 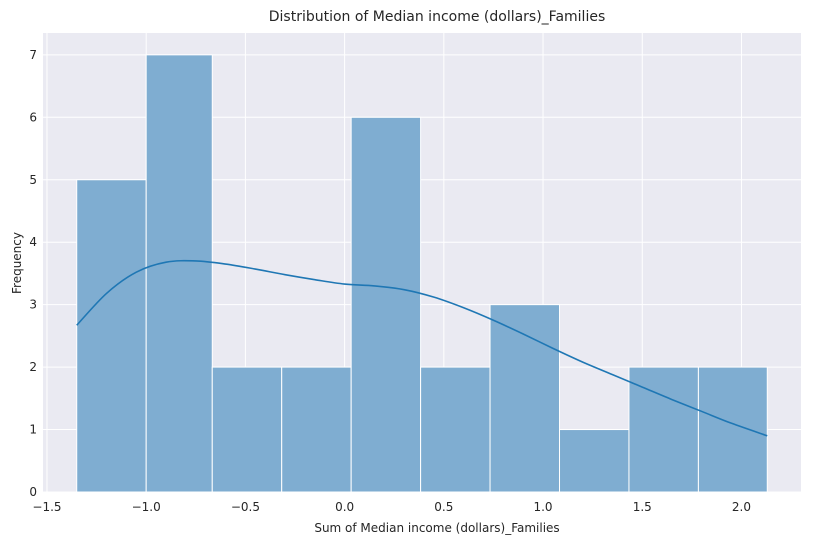 What do you see at coordinates (17, 263) in the screenshot?
I see `y-axis-label: Frequency` at bounding box center [17, 263].